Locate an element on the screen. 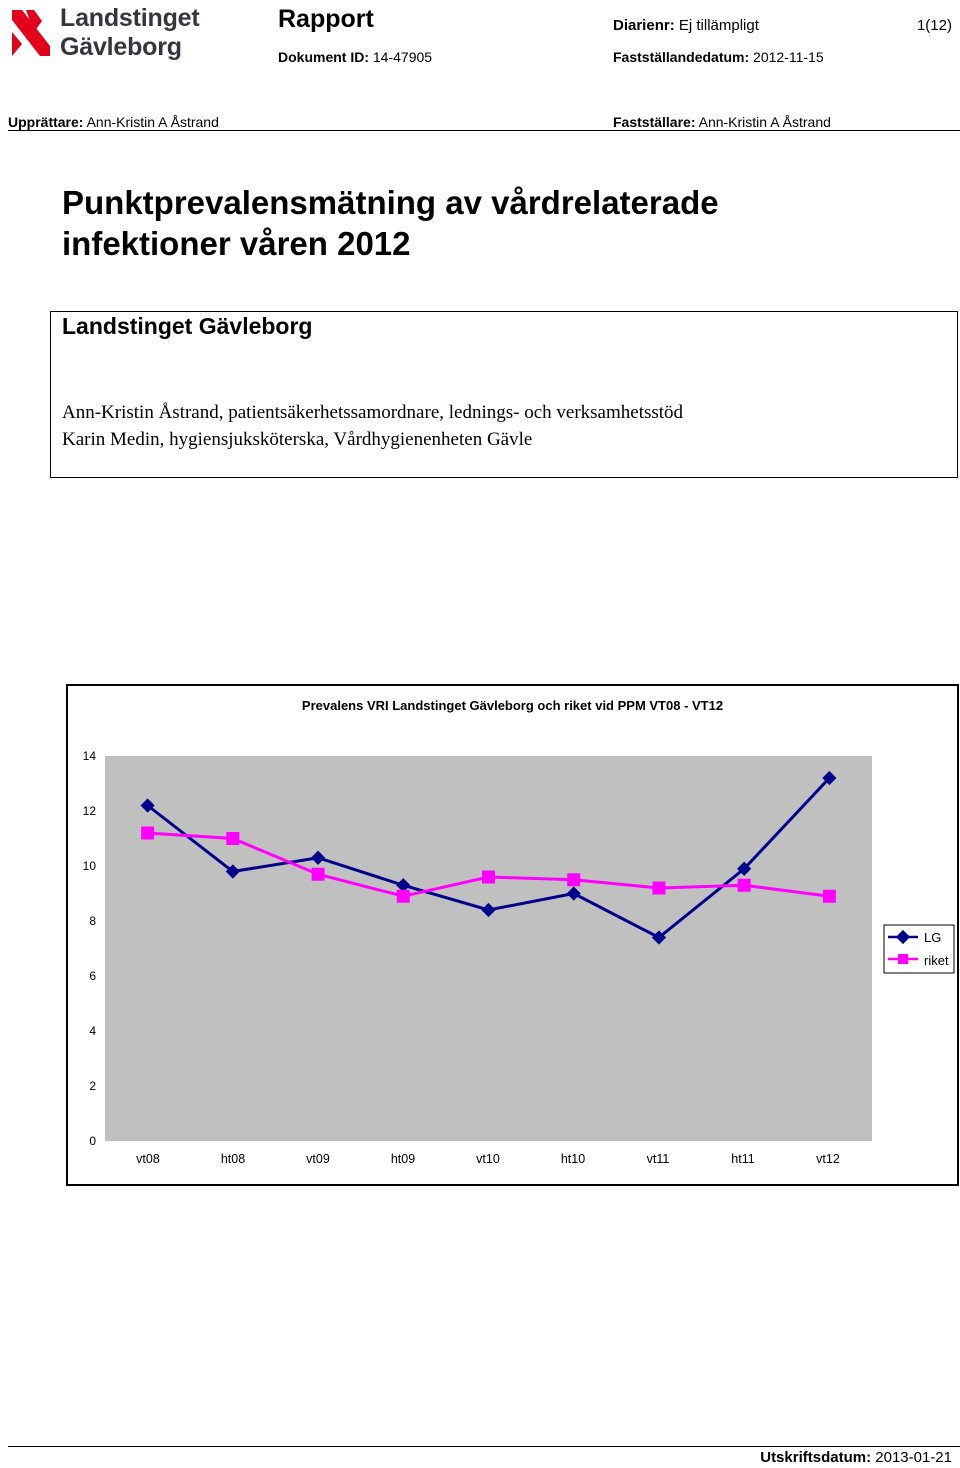 The width and height of the screenshot is (960, 1468). faststallare-value: Ann-Kristin A Åstrand is located at coordinates (764, 122).